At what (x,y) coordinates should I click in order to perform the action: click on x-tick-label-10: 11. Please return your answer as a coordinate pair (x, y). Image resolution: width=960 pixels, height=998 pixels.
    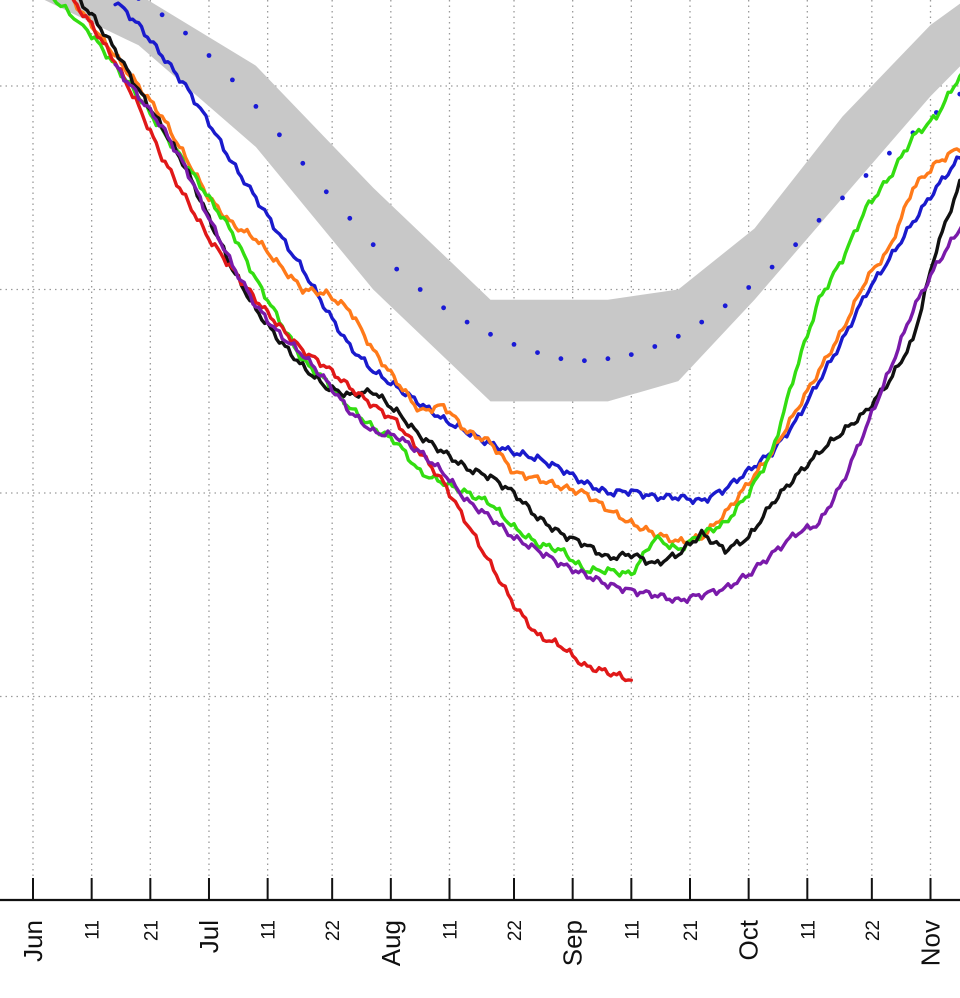
    Looking at the image, I should click on (632, 930).